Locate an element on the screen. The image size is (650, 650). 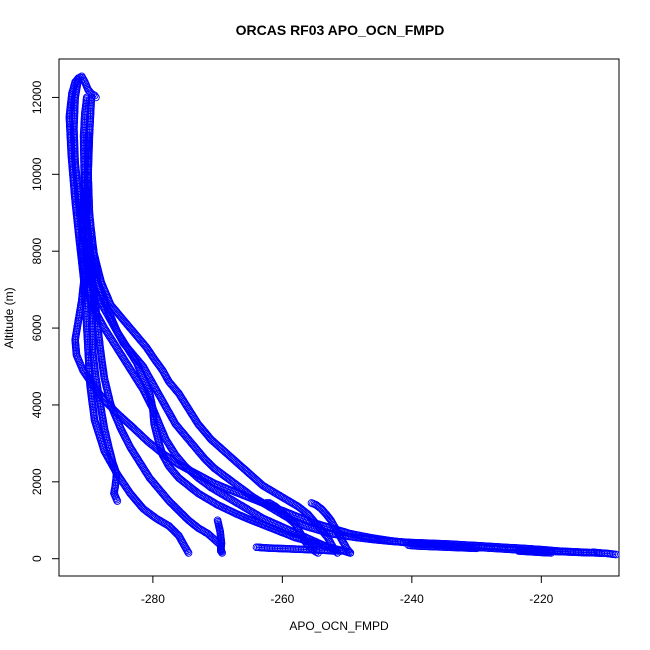
x-tick-label: -240 is located at coordinates (412, 599).